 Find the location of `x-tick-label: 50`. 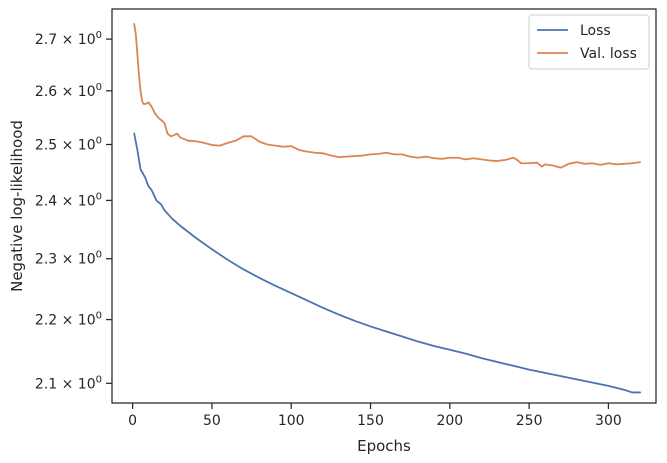

x-tick-label: 50 is located at coordinates (212, 421).